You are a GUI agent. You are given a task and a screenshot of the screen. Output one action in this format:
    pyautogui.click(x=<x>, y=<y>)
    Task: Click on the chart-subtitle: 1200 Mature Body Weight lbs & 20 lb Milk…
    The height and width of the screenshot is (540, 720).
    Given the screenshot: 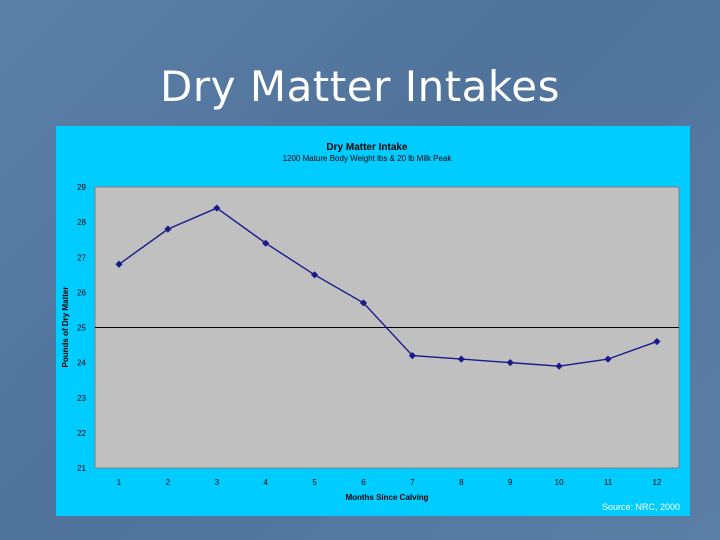 What is the action you would take?
    pyautogui.click(x=368, y=158)
    